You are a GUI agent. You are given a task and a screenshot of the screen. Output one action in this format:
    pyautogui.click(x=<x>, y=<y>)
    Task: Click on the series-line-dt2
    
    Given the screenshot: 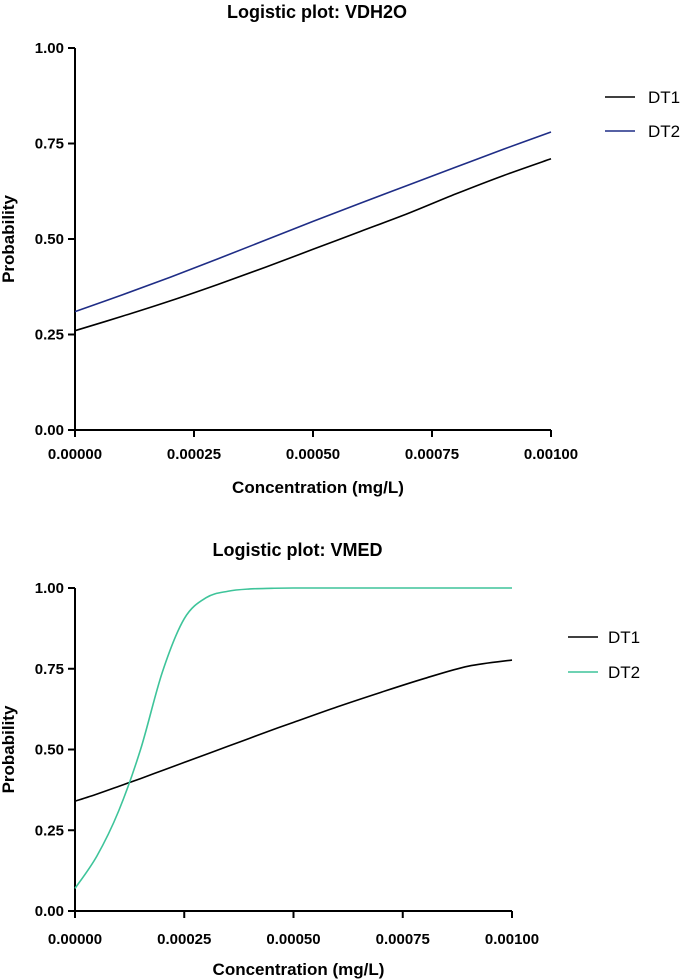 What is the action you would take?
    pyautogui.click(x=313, y=222)
    